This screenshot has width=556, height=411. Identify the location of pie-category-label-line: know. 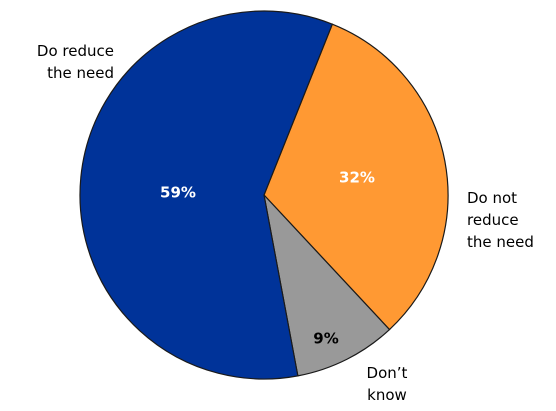
(387, 395).